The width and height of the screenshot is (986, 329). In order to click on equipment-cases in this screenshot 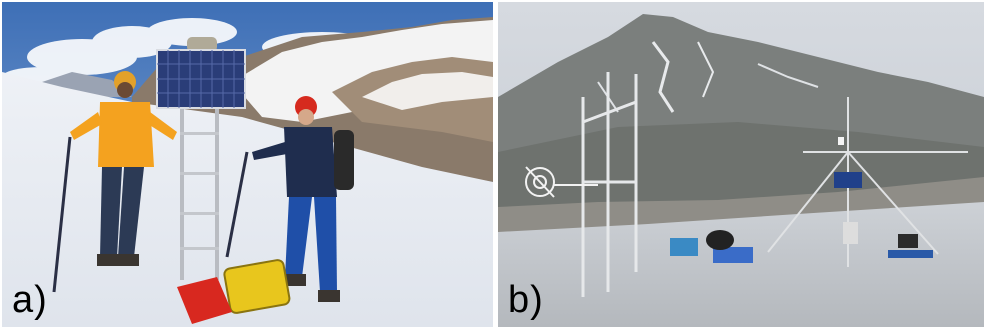, I will do `click(234, 291)`.